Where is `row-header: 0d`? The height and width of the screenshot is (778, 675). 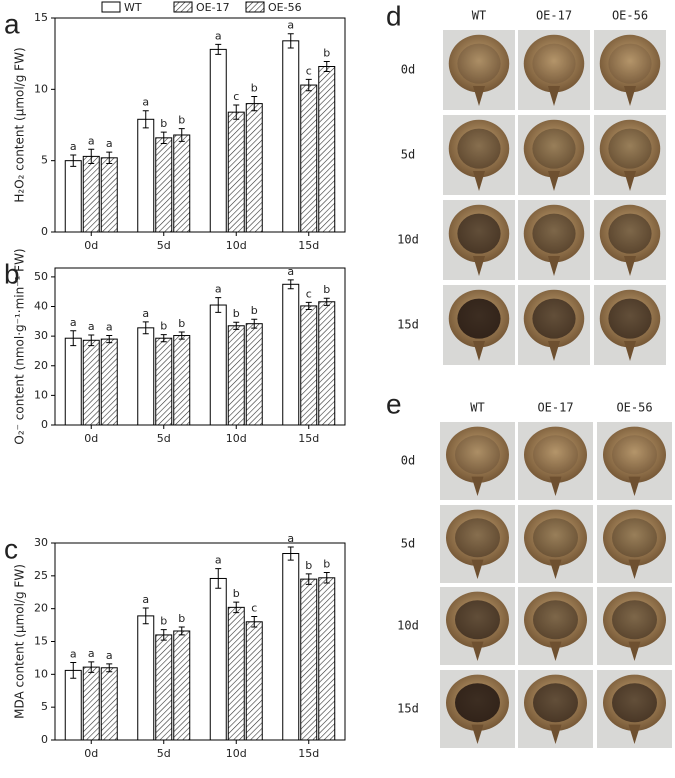 row-header: 0d is located at coordinates (408, 461).